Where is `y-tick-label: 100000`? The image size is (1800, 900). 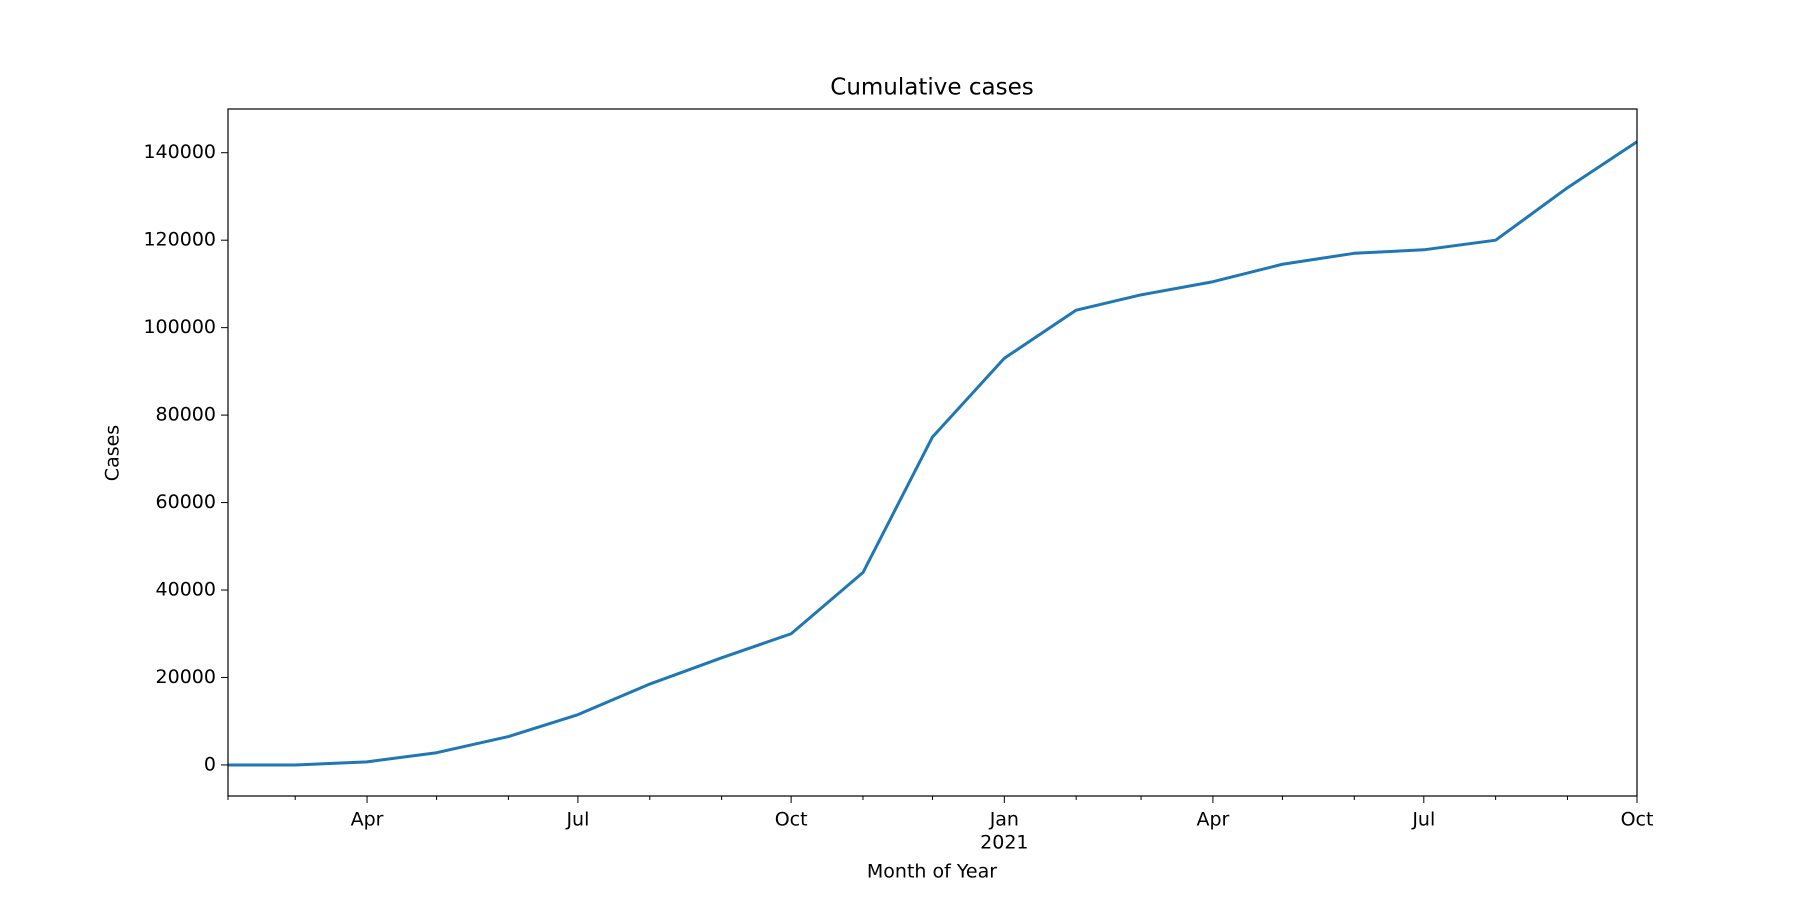 y-tick-label: 100000 is located at coordinates (179, 327).